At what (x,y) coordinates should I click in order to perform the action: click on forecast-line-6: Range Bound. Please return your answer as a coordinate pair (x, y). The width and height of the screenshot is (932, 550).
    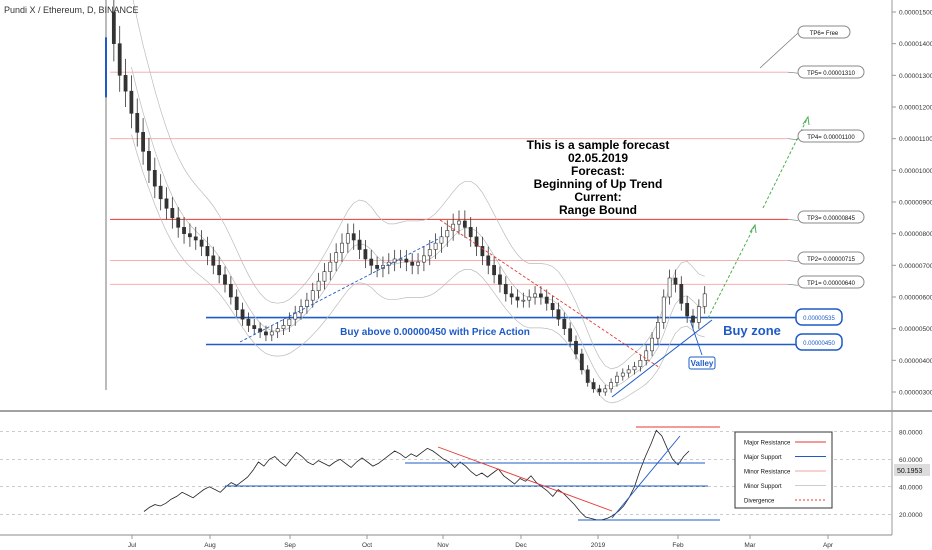
    Looking at the image, I should click on (598, 210).